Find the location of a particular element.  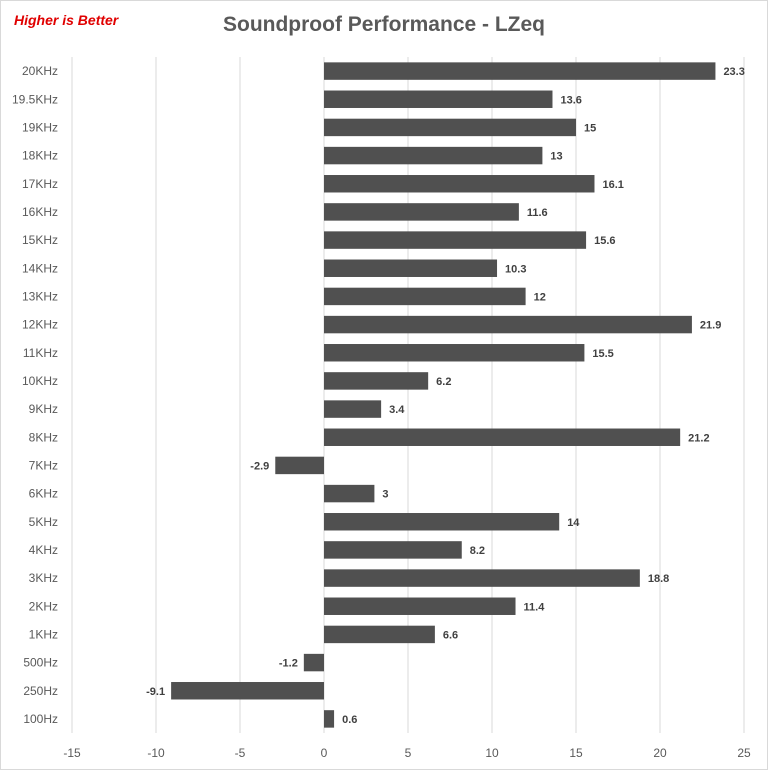

category-label: 18KHz is located at coordinates (40, 156).